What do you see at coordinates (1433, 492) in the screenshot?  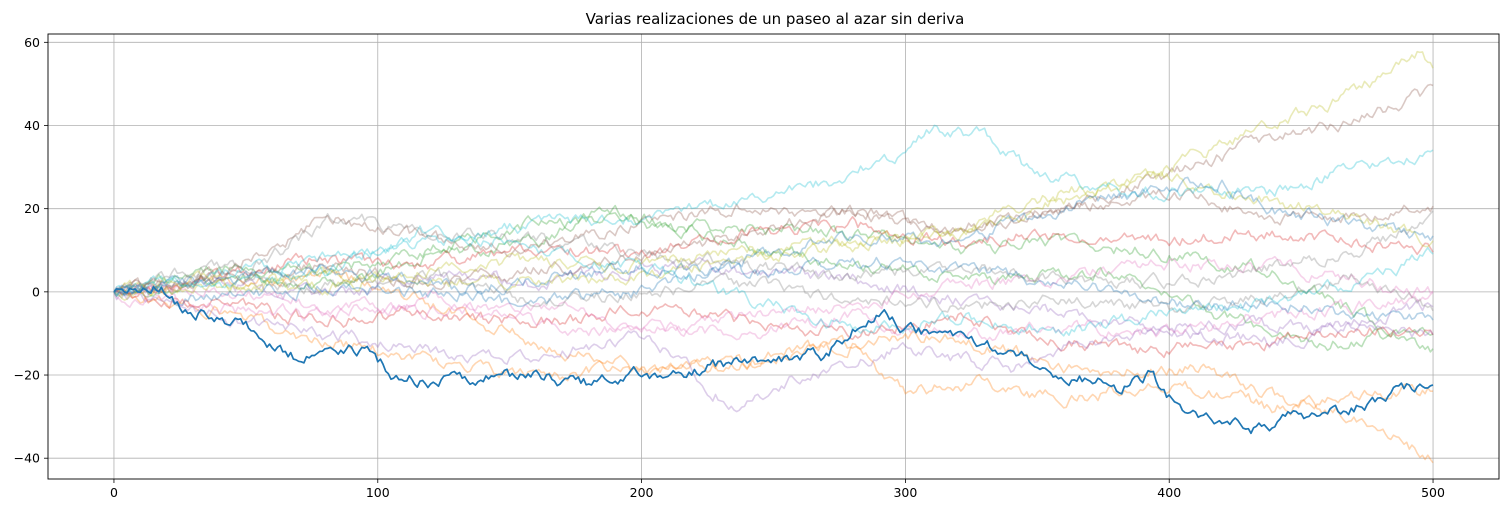 I see `x-tick-label: 500` at bounding box center [1433, 492].